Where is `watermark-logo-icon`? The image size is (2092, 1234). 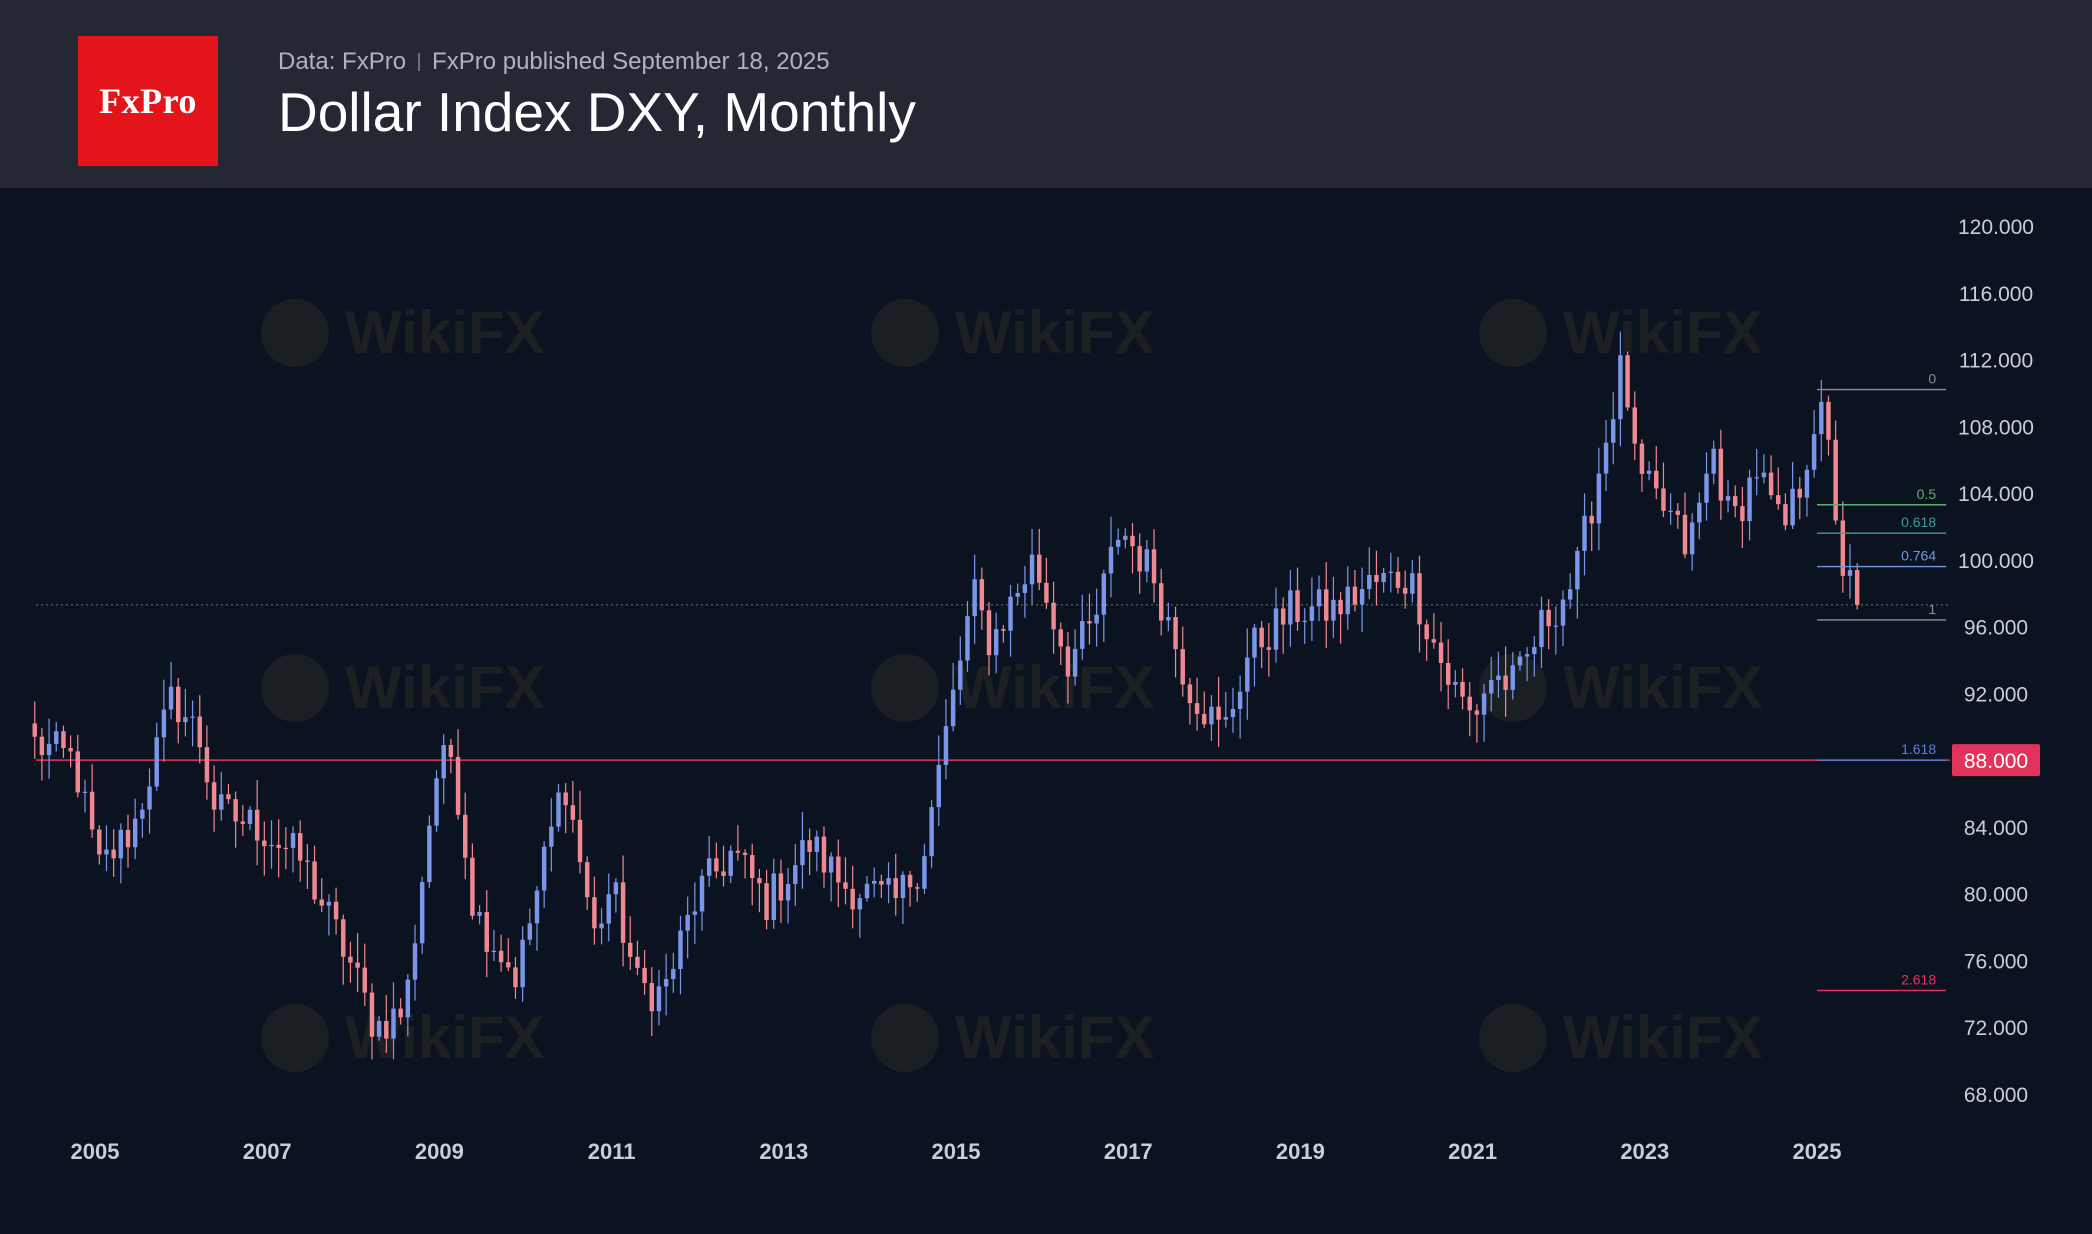
watermark-logo-icon is located at coordinates (1513, 1038).